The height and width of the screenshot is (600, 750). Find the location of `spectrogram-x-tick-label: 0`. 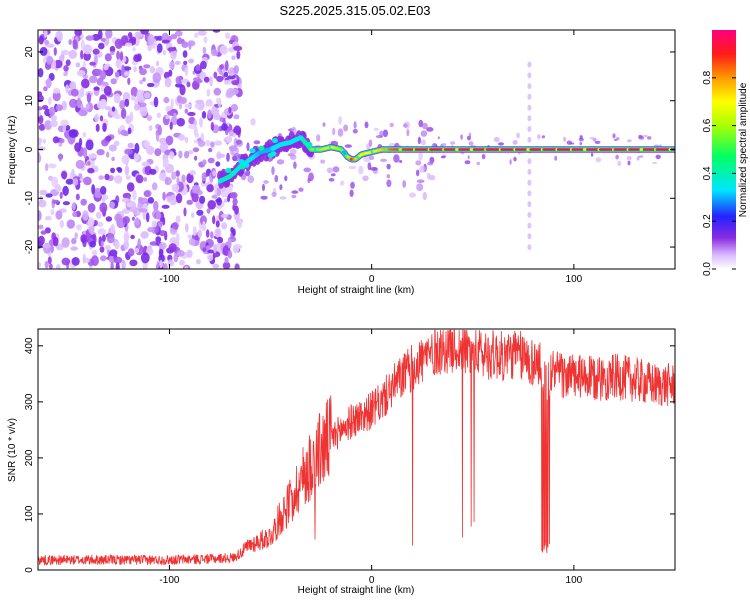

spectrogram-x-tick-label: 0 is located at coordinates (372, 279).